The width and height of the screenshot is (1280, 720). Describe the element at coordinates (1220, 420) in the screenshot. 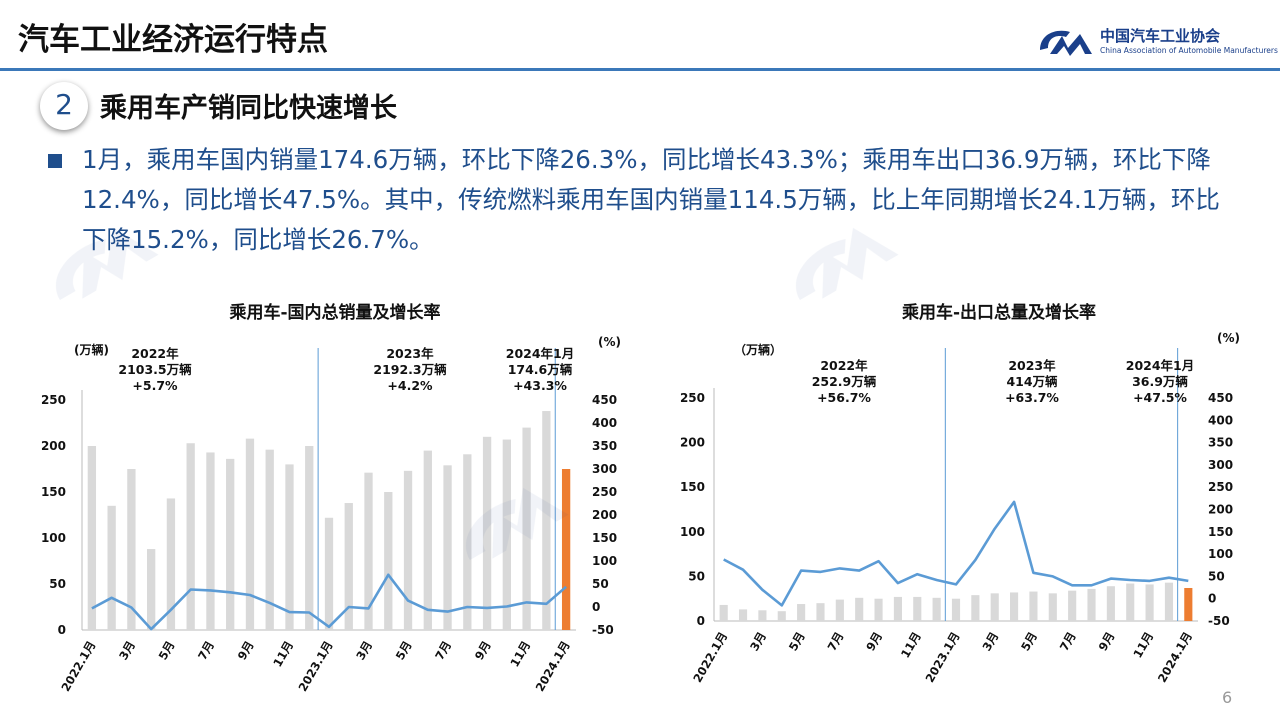

I see `y2-tick-label: 400` at that location.